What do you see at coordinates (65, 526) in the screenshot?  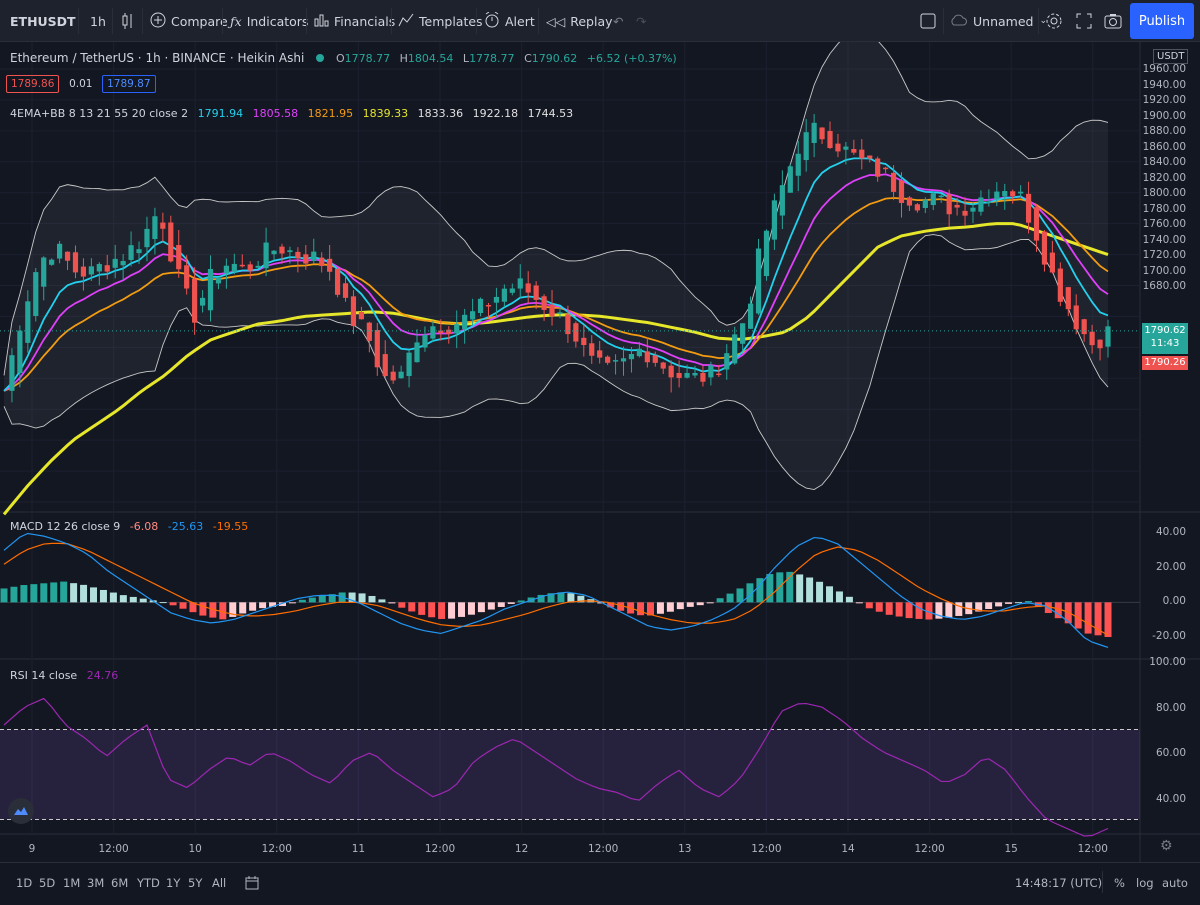 I see `macd-name: MACD 12 26 close 9` at bounding box center [65, 526].